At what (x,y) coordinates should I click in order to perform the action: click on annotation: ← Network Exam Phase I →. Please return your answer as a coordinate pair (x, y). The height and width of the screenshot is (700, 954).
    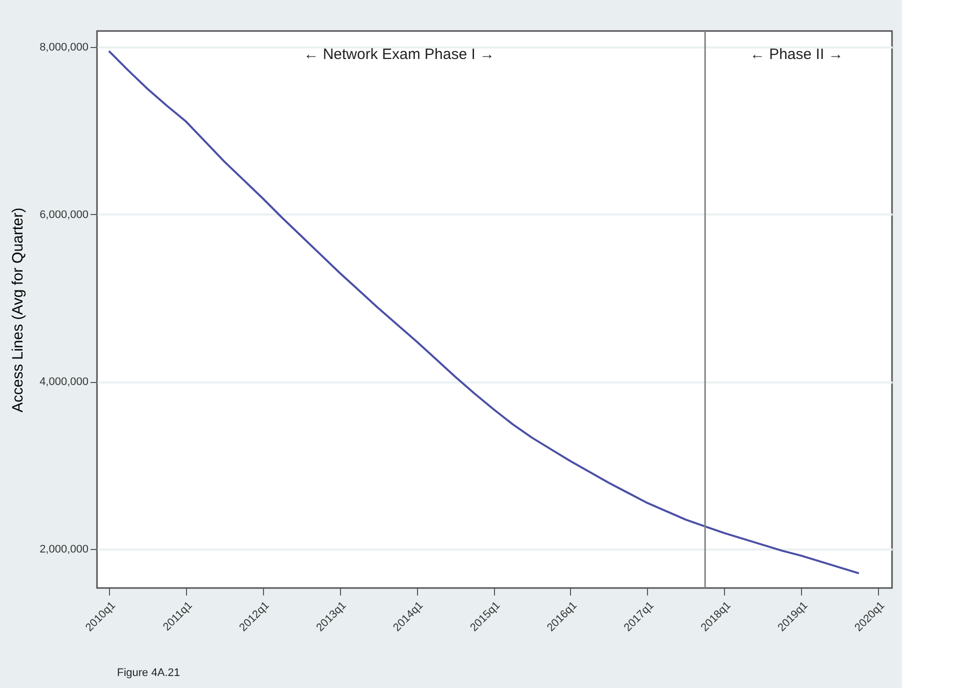
    Looking at the image, I should click on (399, 54).